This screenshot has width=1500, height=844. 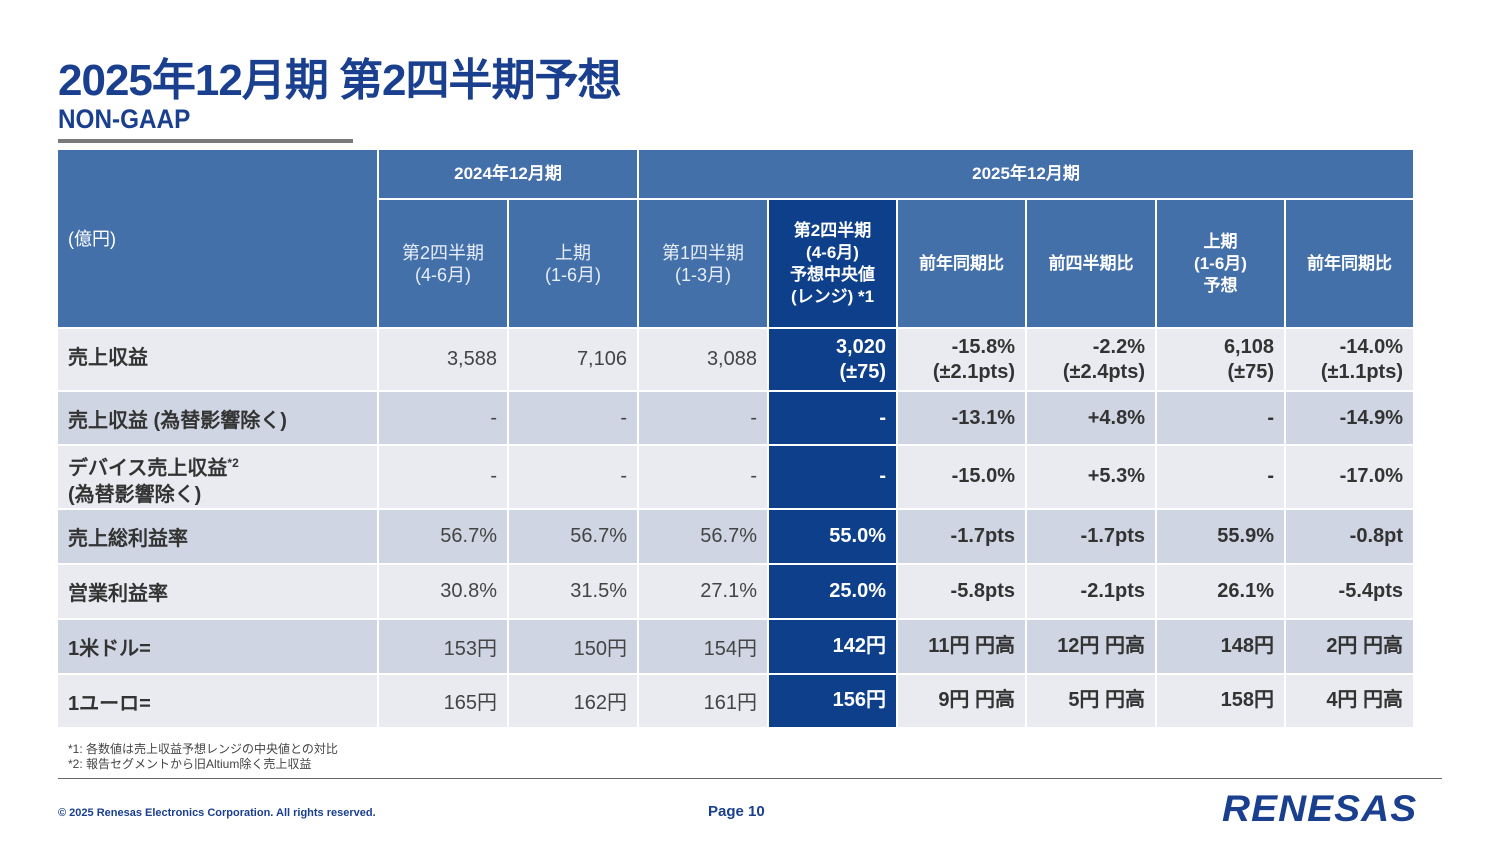 What do you see at coordinates (128, 538) in the screenshot?
I see `row-label-text: 売上総利益率` at bounding box center [128, 538].